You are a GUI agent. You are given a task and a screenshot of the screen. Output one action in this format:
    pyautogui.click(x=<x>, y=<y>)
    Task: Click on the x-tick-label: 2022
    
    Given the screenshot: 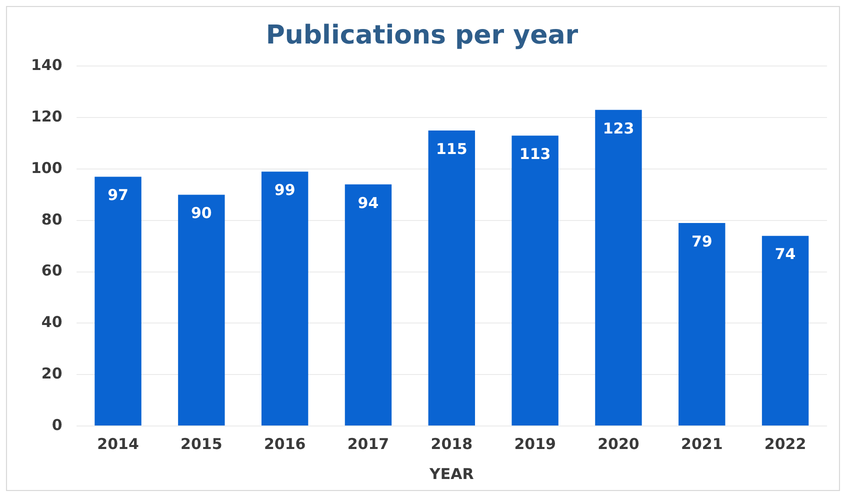 What is the action you would take?
    pyautogui.click(x=785, y=443)
    